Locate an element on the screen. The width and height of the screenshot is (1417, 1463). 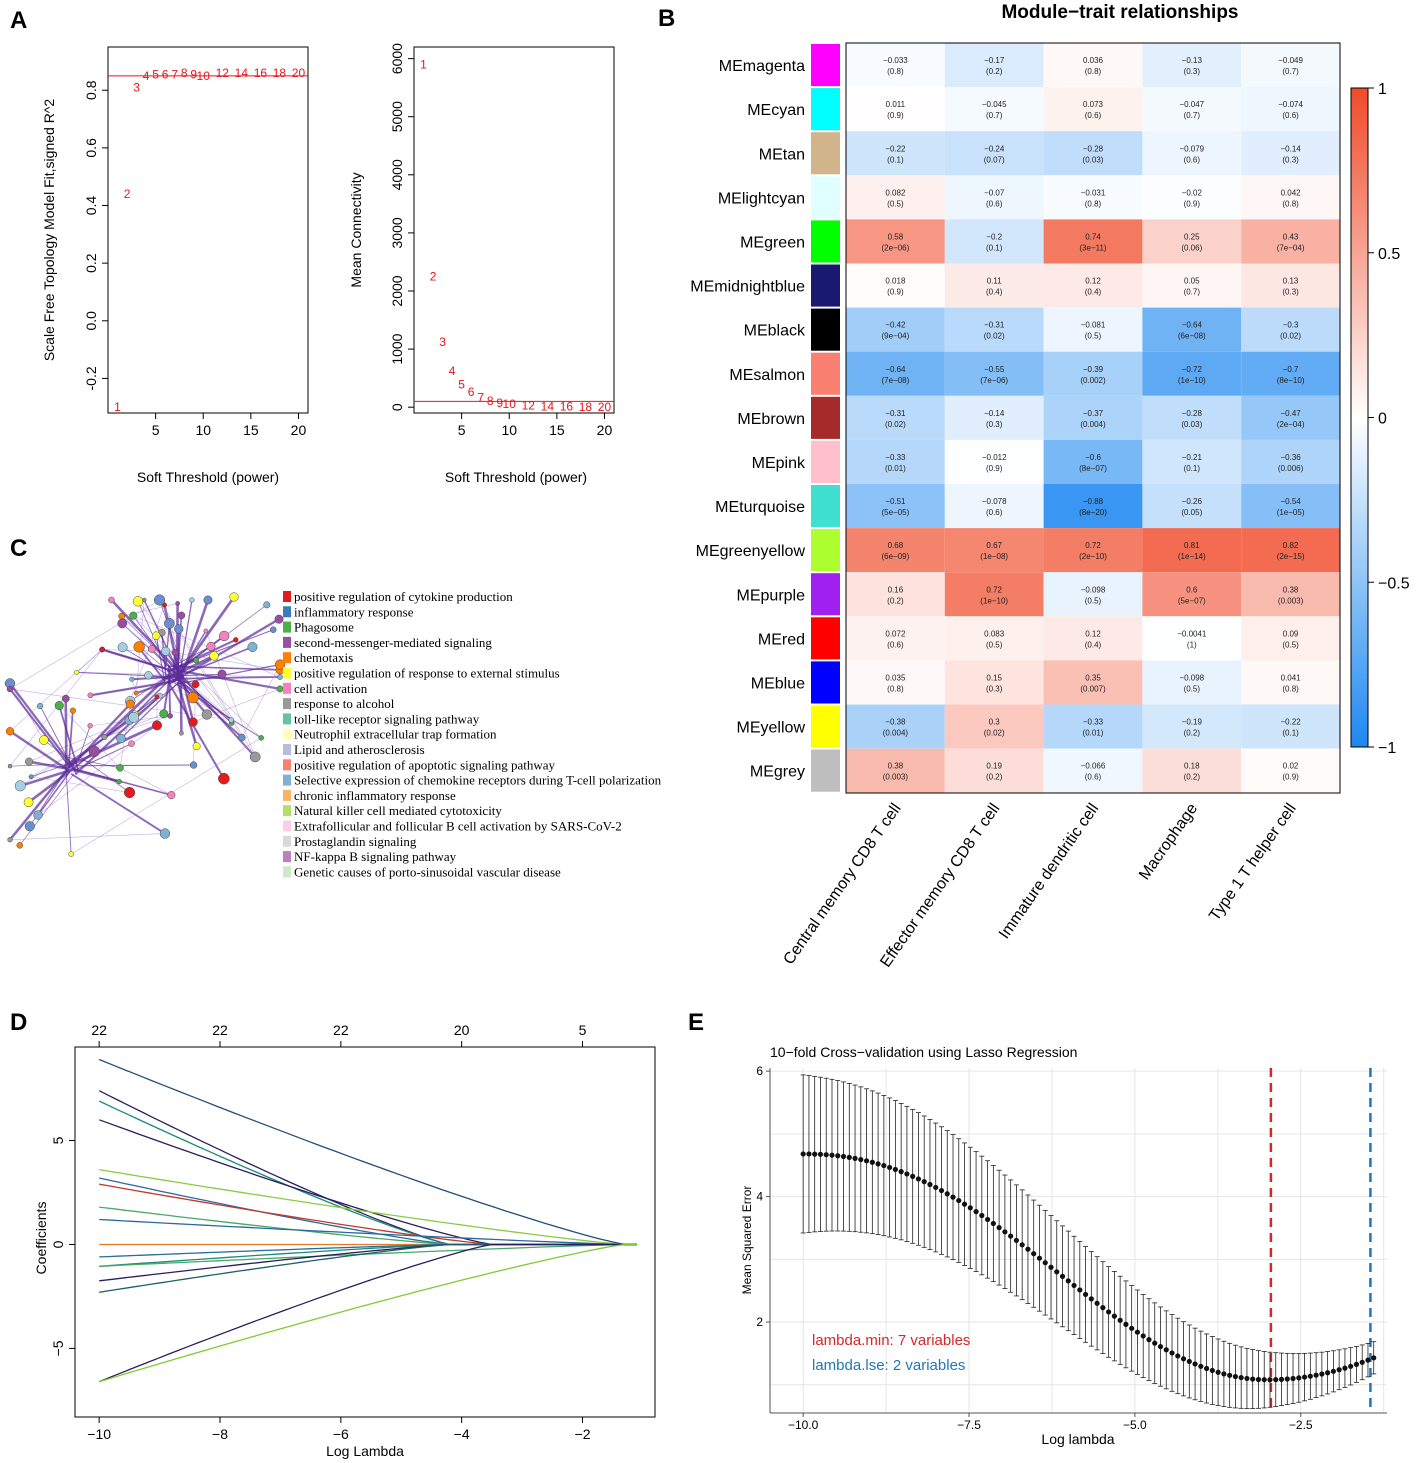
cell-pvalue: (7e−06) is located at coordinates (994, 380).